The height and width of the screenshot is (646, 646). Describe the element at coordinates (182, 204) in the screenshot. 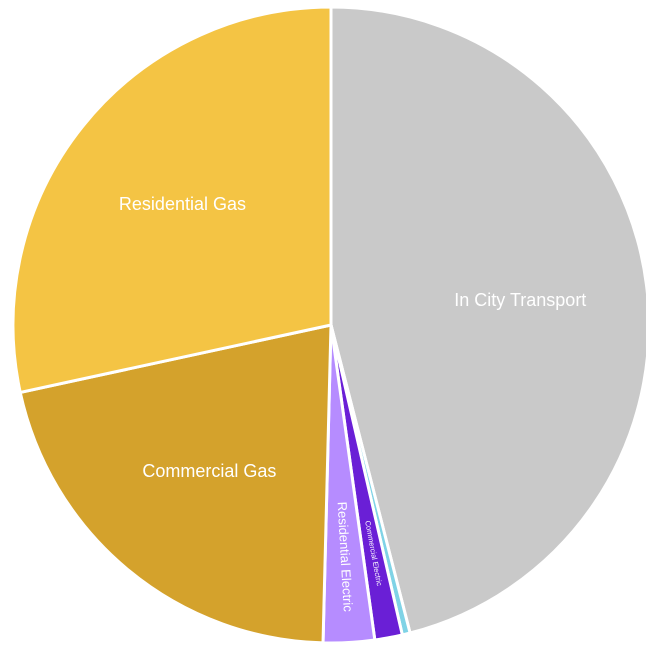

I see `slice-label: Residential Gas` at that location.